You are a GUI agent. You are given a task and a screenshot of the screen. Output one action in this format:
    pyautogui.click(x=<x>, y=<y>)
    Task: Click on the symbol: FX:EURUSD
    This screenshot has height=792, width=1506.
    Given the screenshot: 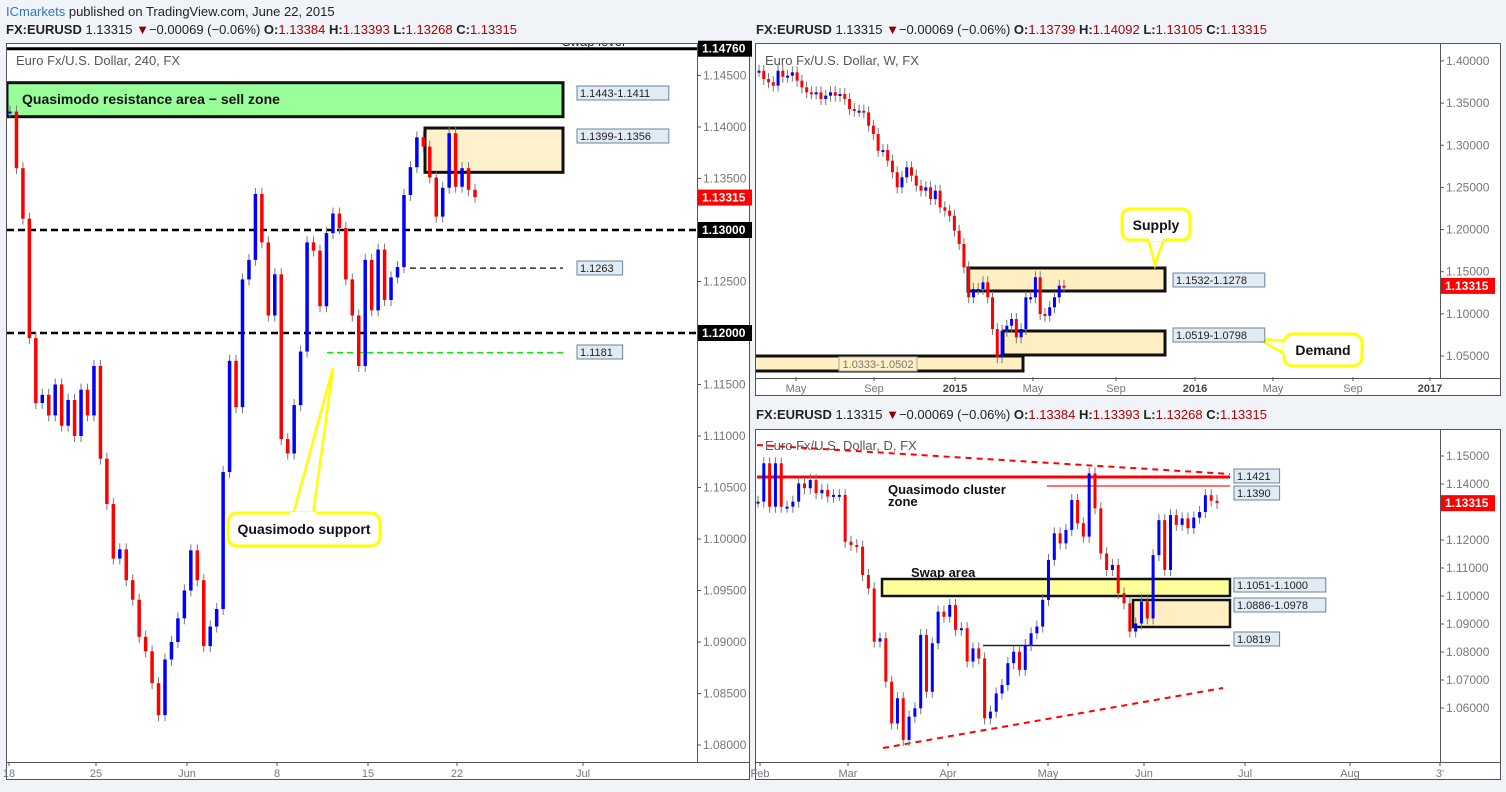 What is the action you would take?
    pyautogui.click(x=794, y=414)
    